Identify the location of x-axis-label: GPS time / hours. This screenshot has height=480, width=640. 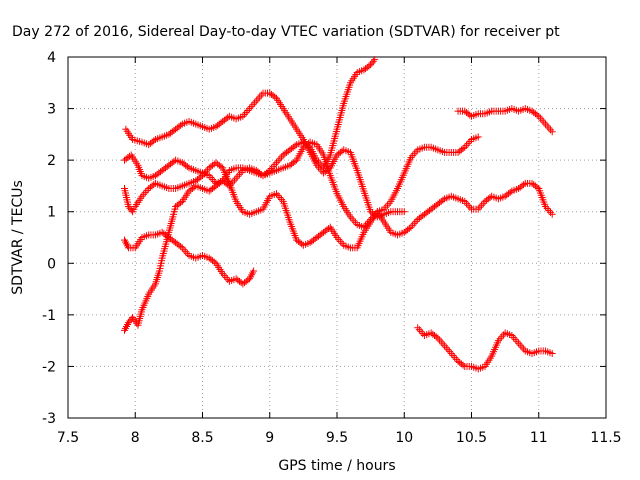
(336, 466).